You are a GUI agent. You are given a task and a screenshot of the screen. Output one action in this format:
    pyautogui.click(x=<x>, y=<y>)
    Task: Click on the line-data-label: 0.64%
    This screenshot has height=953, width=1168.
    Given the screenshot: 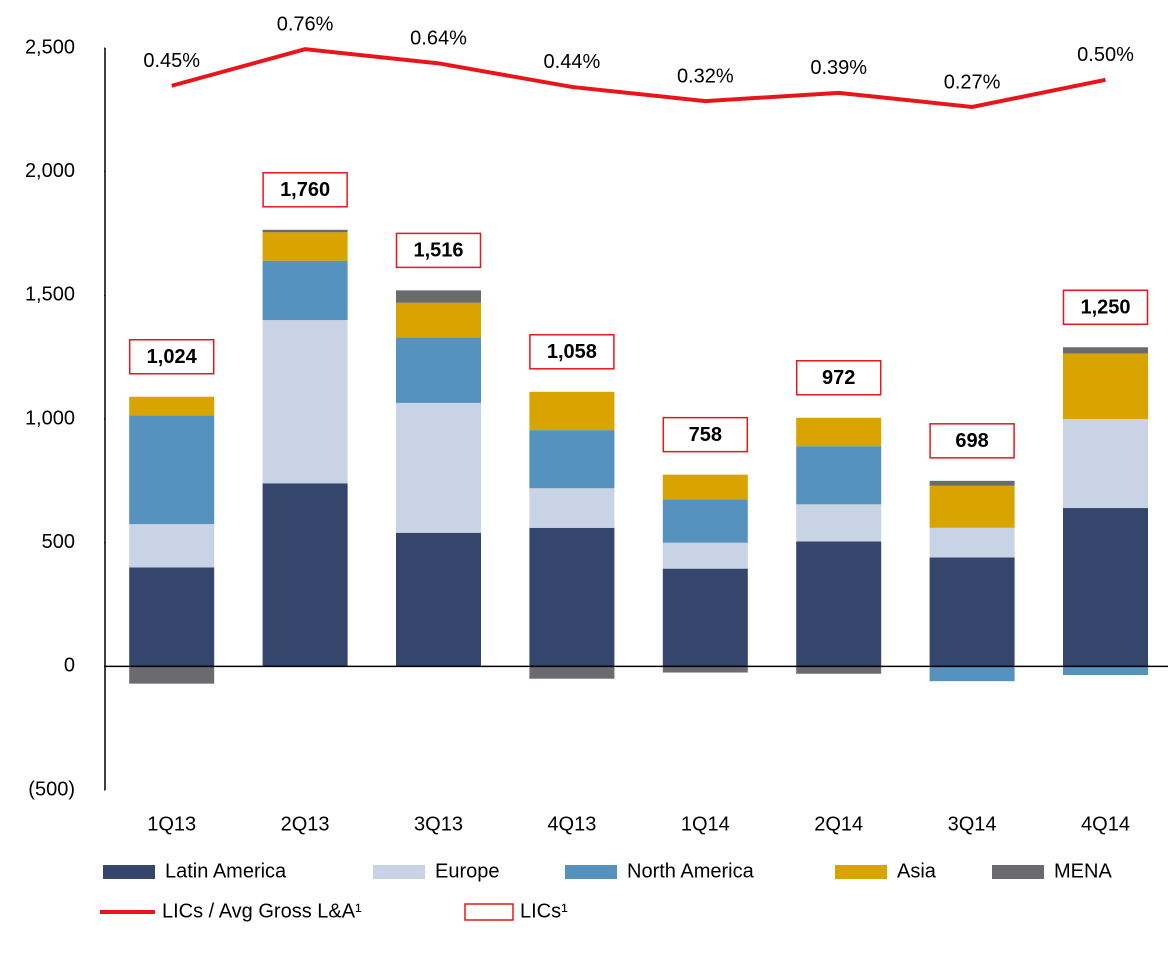 What is the action you would take?
    pyautogui.click(x=438, y=39)
    